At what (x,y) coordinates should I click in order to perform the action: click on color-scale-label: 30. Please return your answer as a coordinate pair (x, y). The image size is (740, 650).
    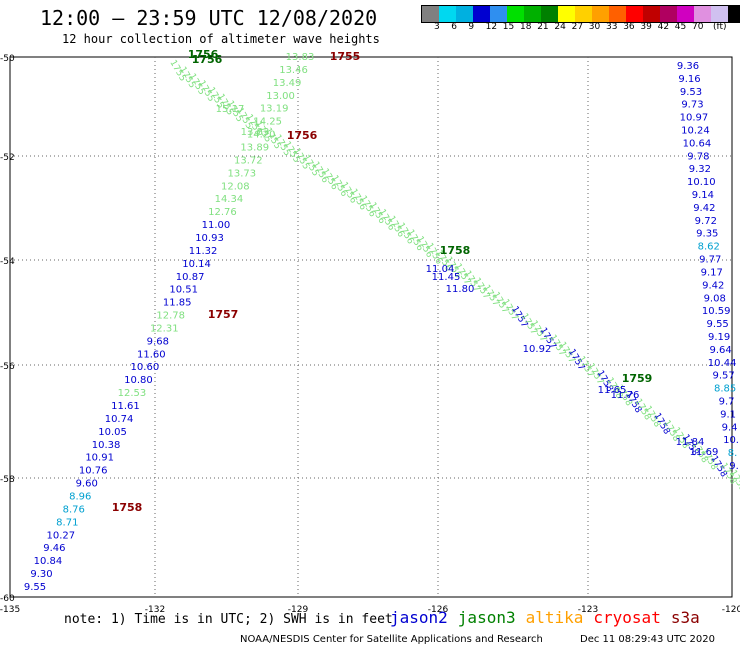
    Looking at the image, I should click on (594, 27).